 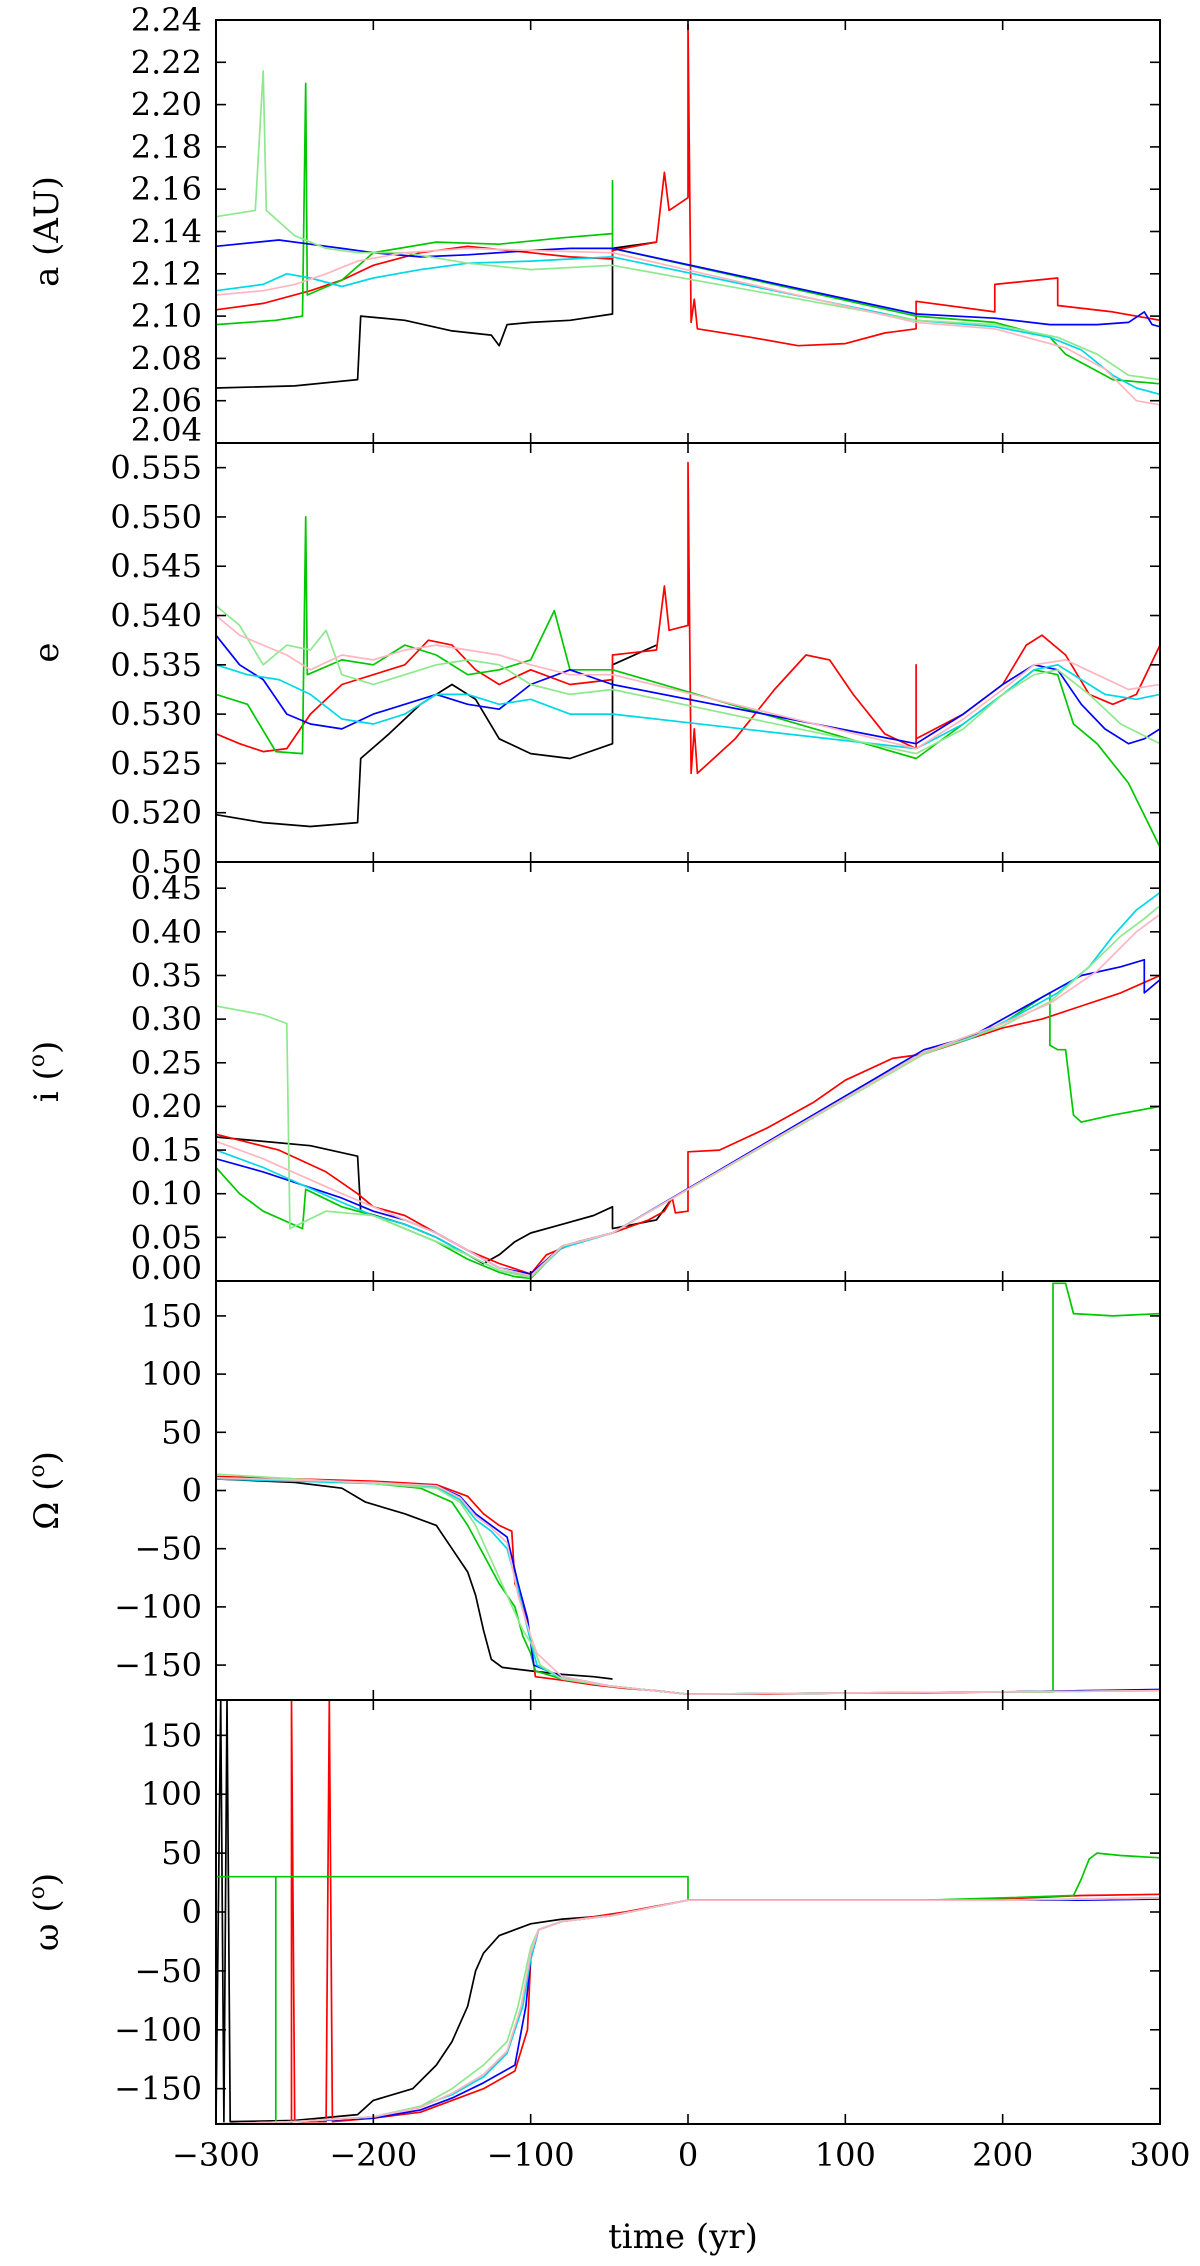 I want to click on x-tick-label: −200, so click(x=373, y=2155).